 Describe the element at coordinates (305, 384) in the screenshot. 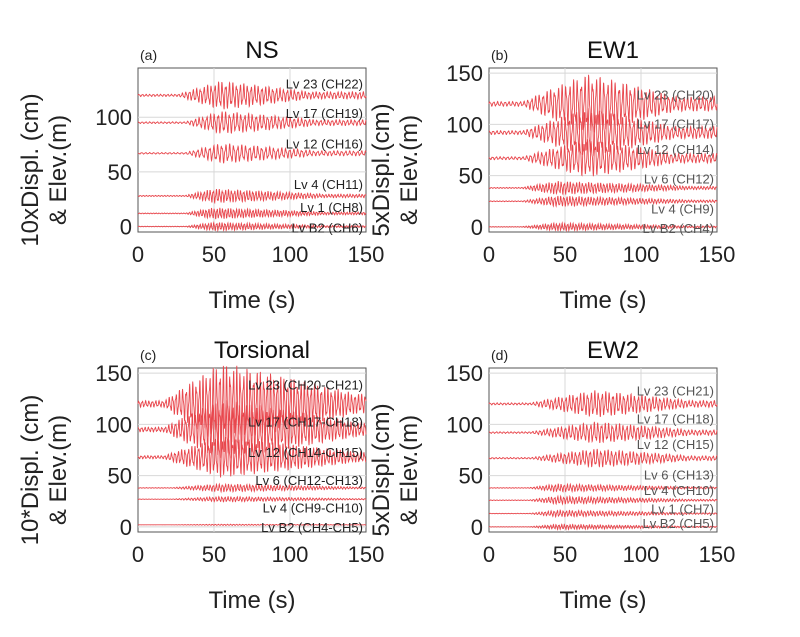

I see `level-label: Lv 23 (CH20-CH21)` at that location.